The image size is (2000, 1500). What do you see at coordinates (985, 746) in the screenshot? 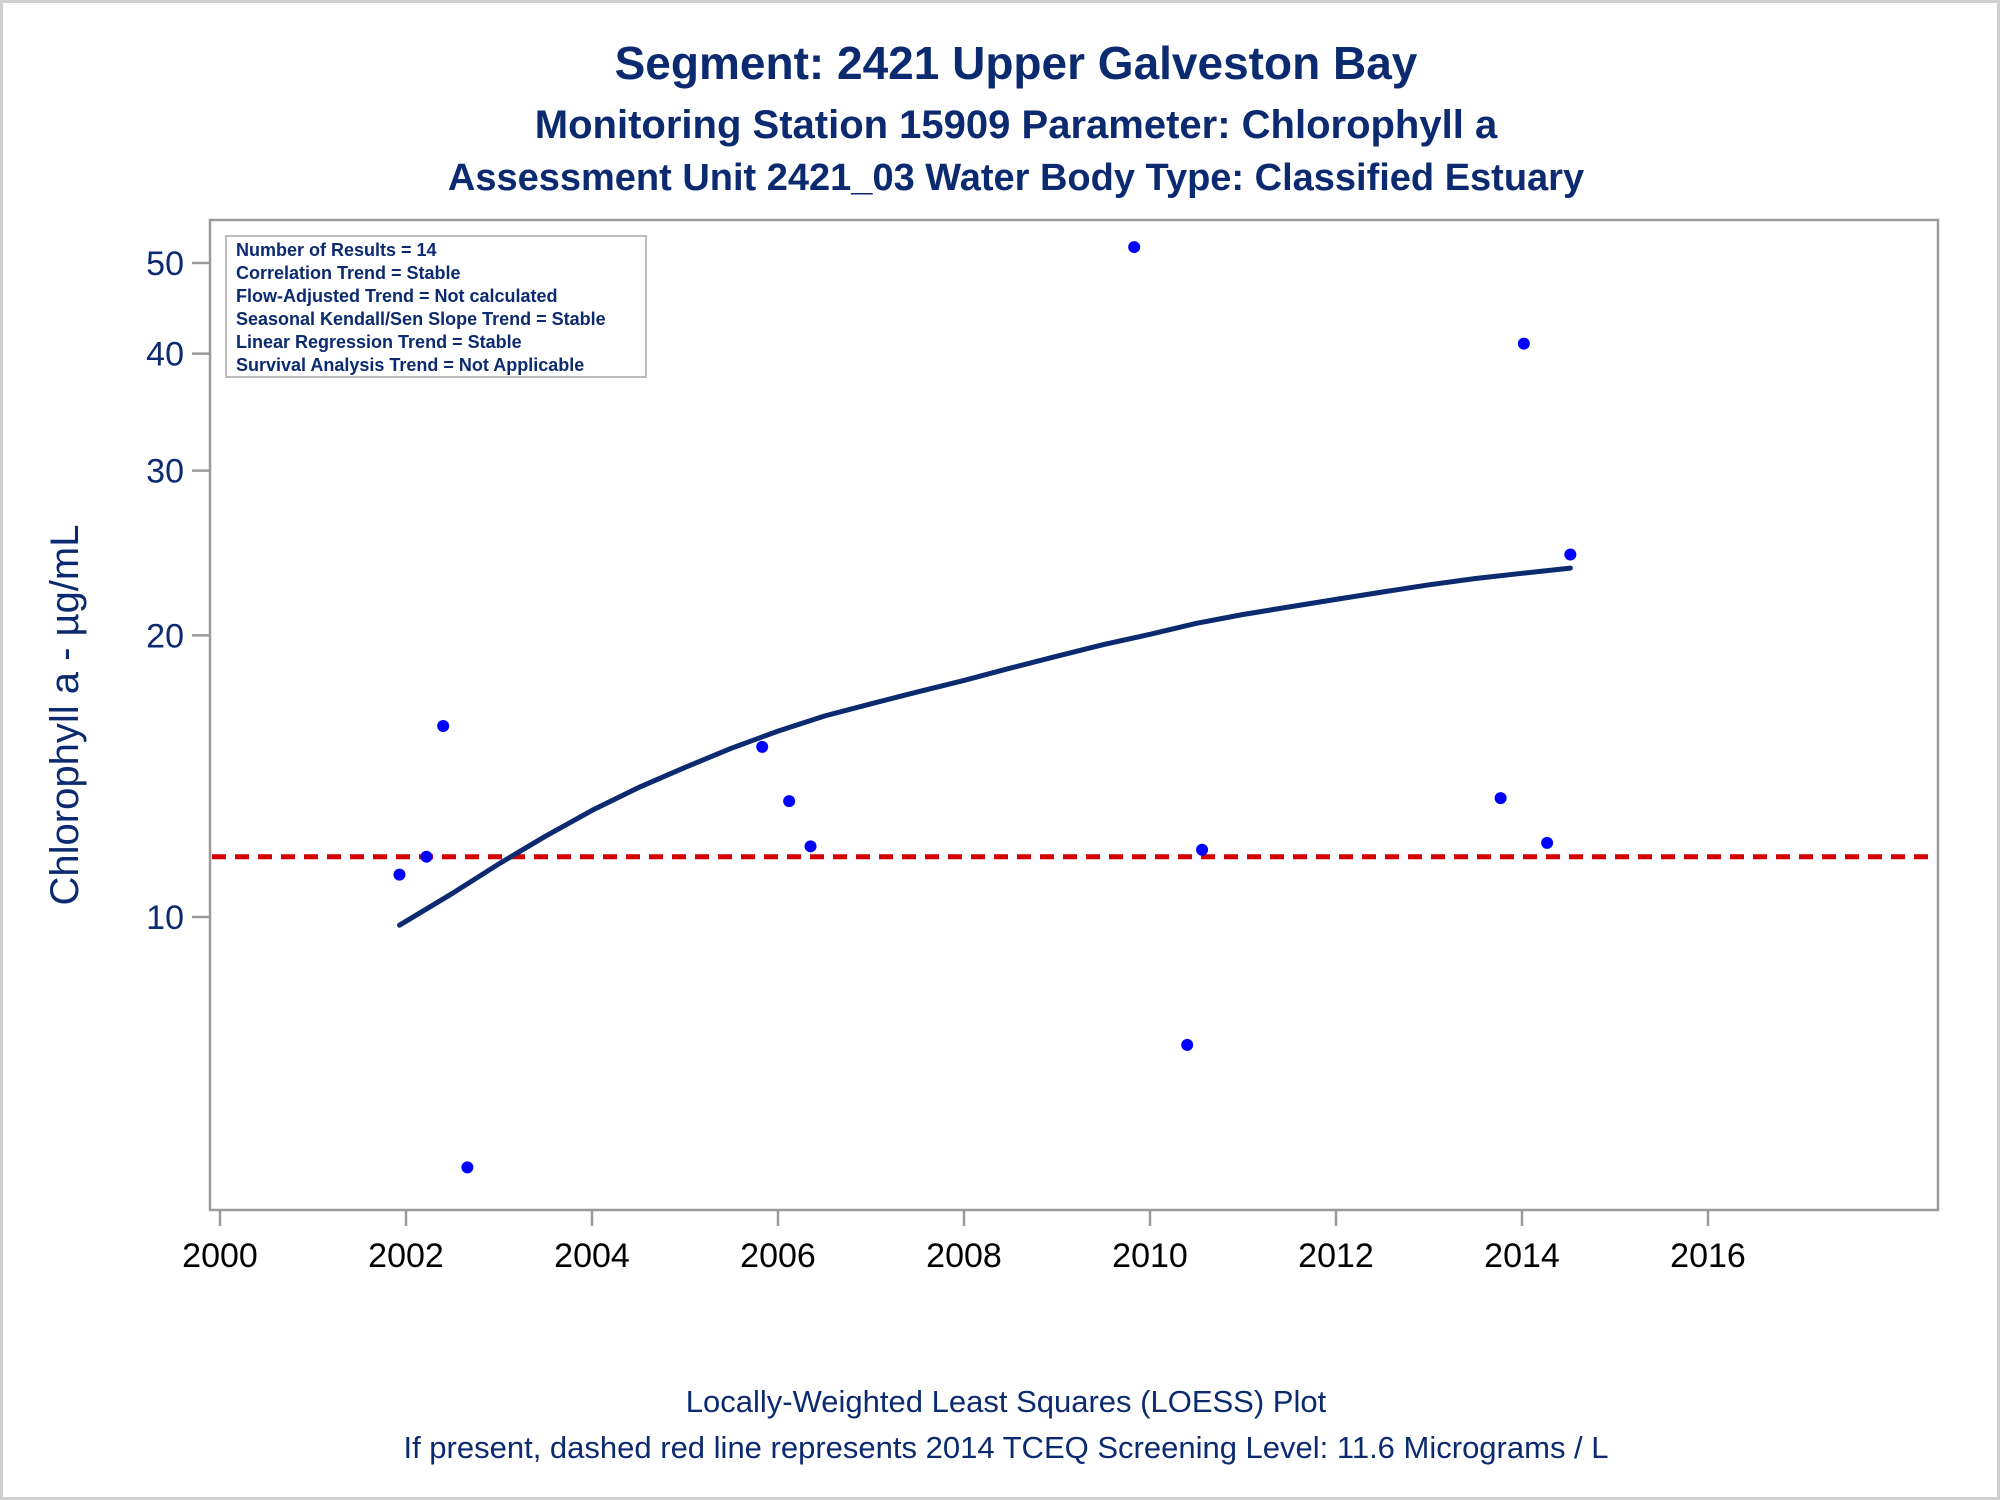
I see `loess-curve` at bounding box center [985, 746].